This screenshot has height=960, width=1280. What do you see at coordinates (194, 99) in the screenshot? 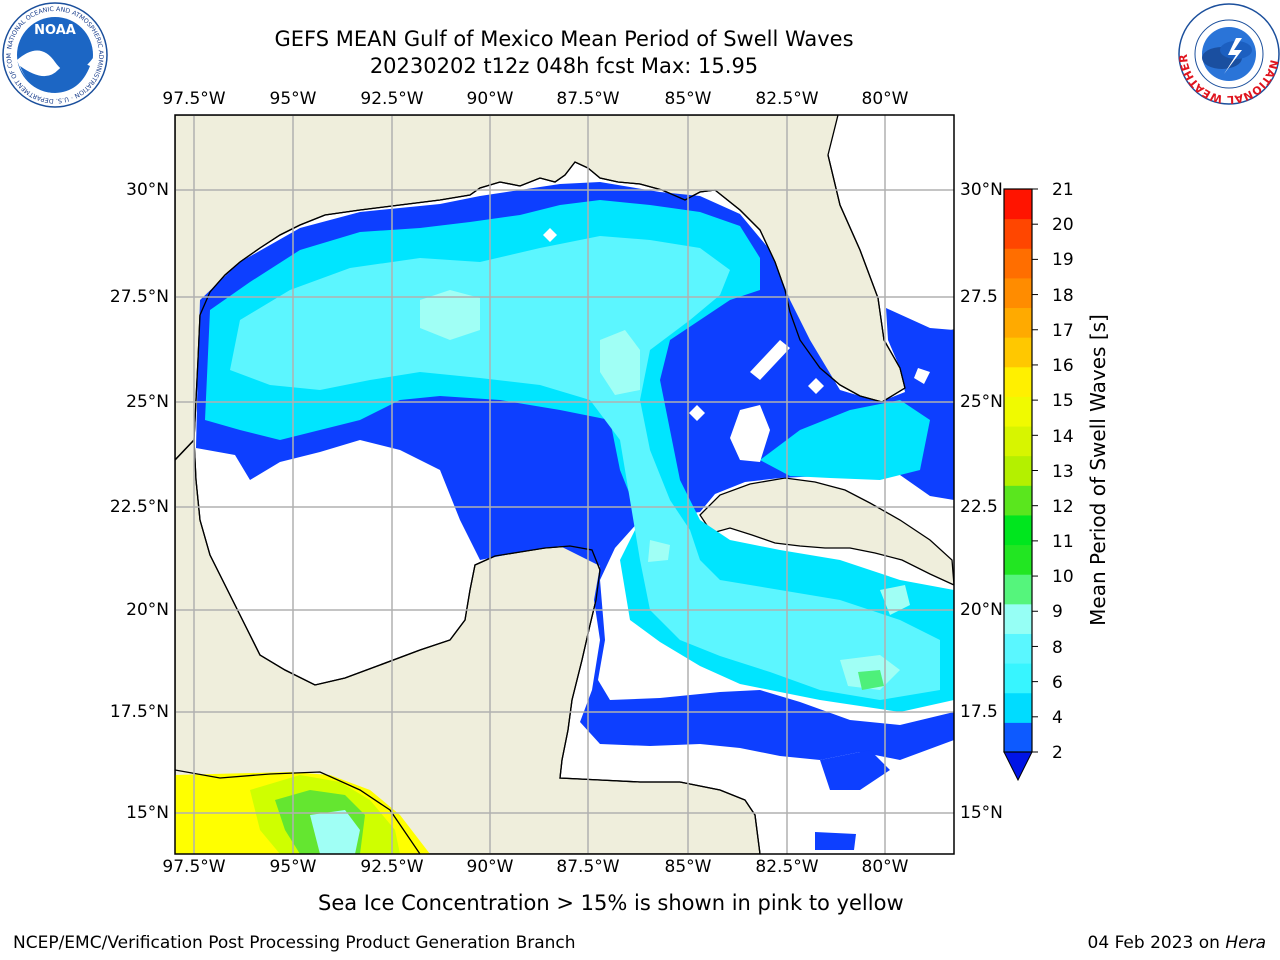
I see `lon-tick-top: 97.5°W` at bounding box center [194, 99].